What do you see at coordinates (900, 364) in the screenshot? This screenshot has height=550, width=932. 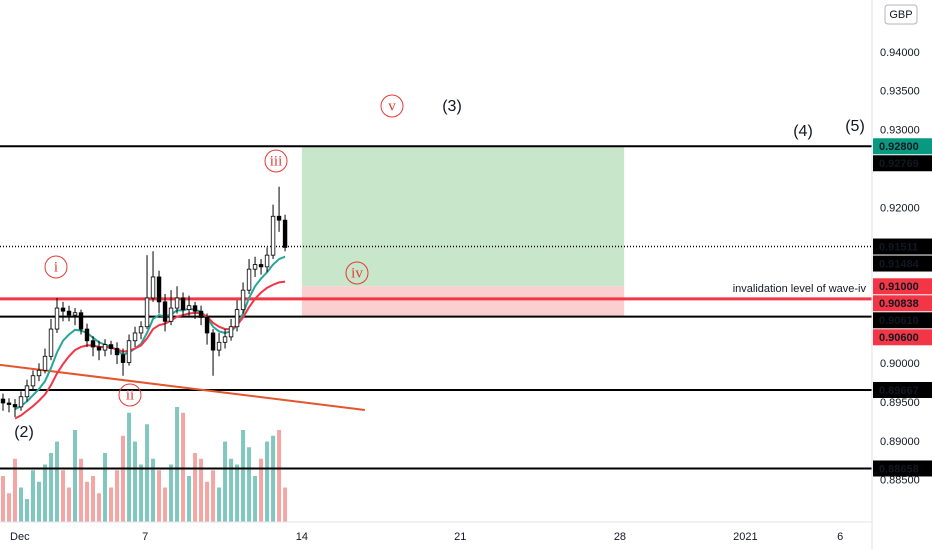 I see `y-tick-label: 0.90000` at bounding box center [900, 364].